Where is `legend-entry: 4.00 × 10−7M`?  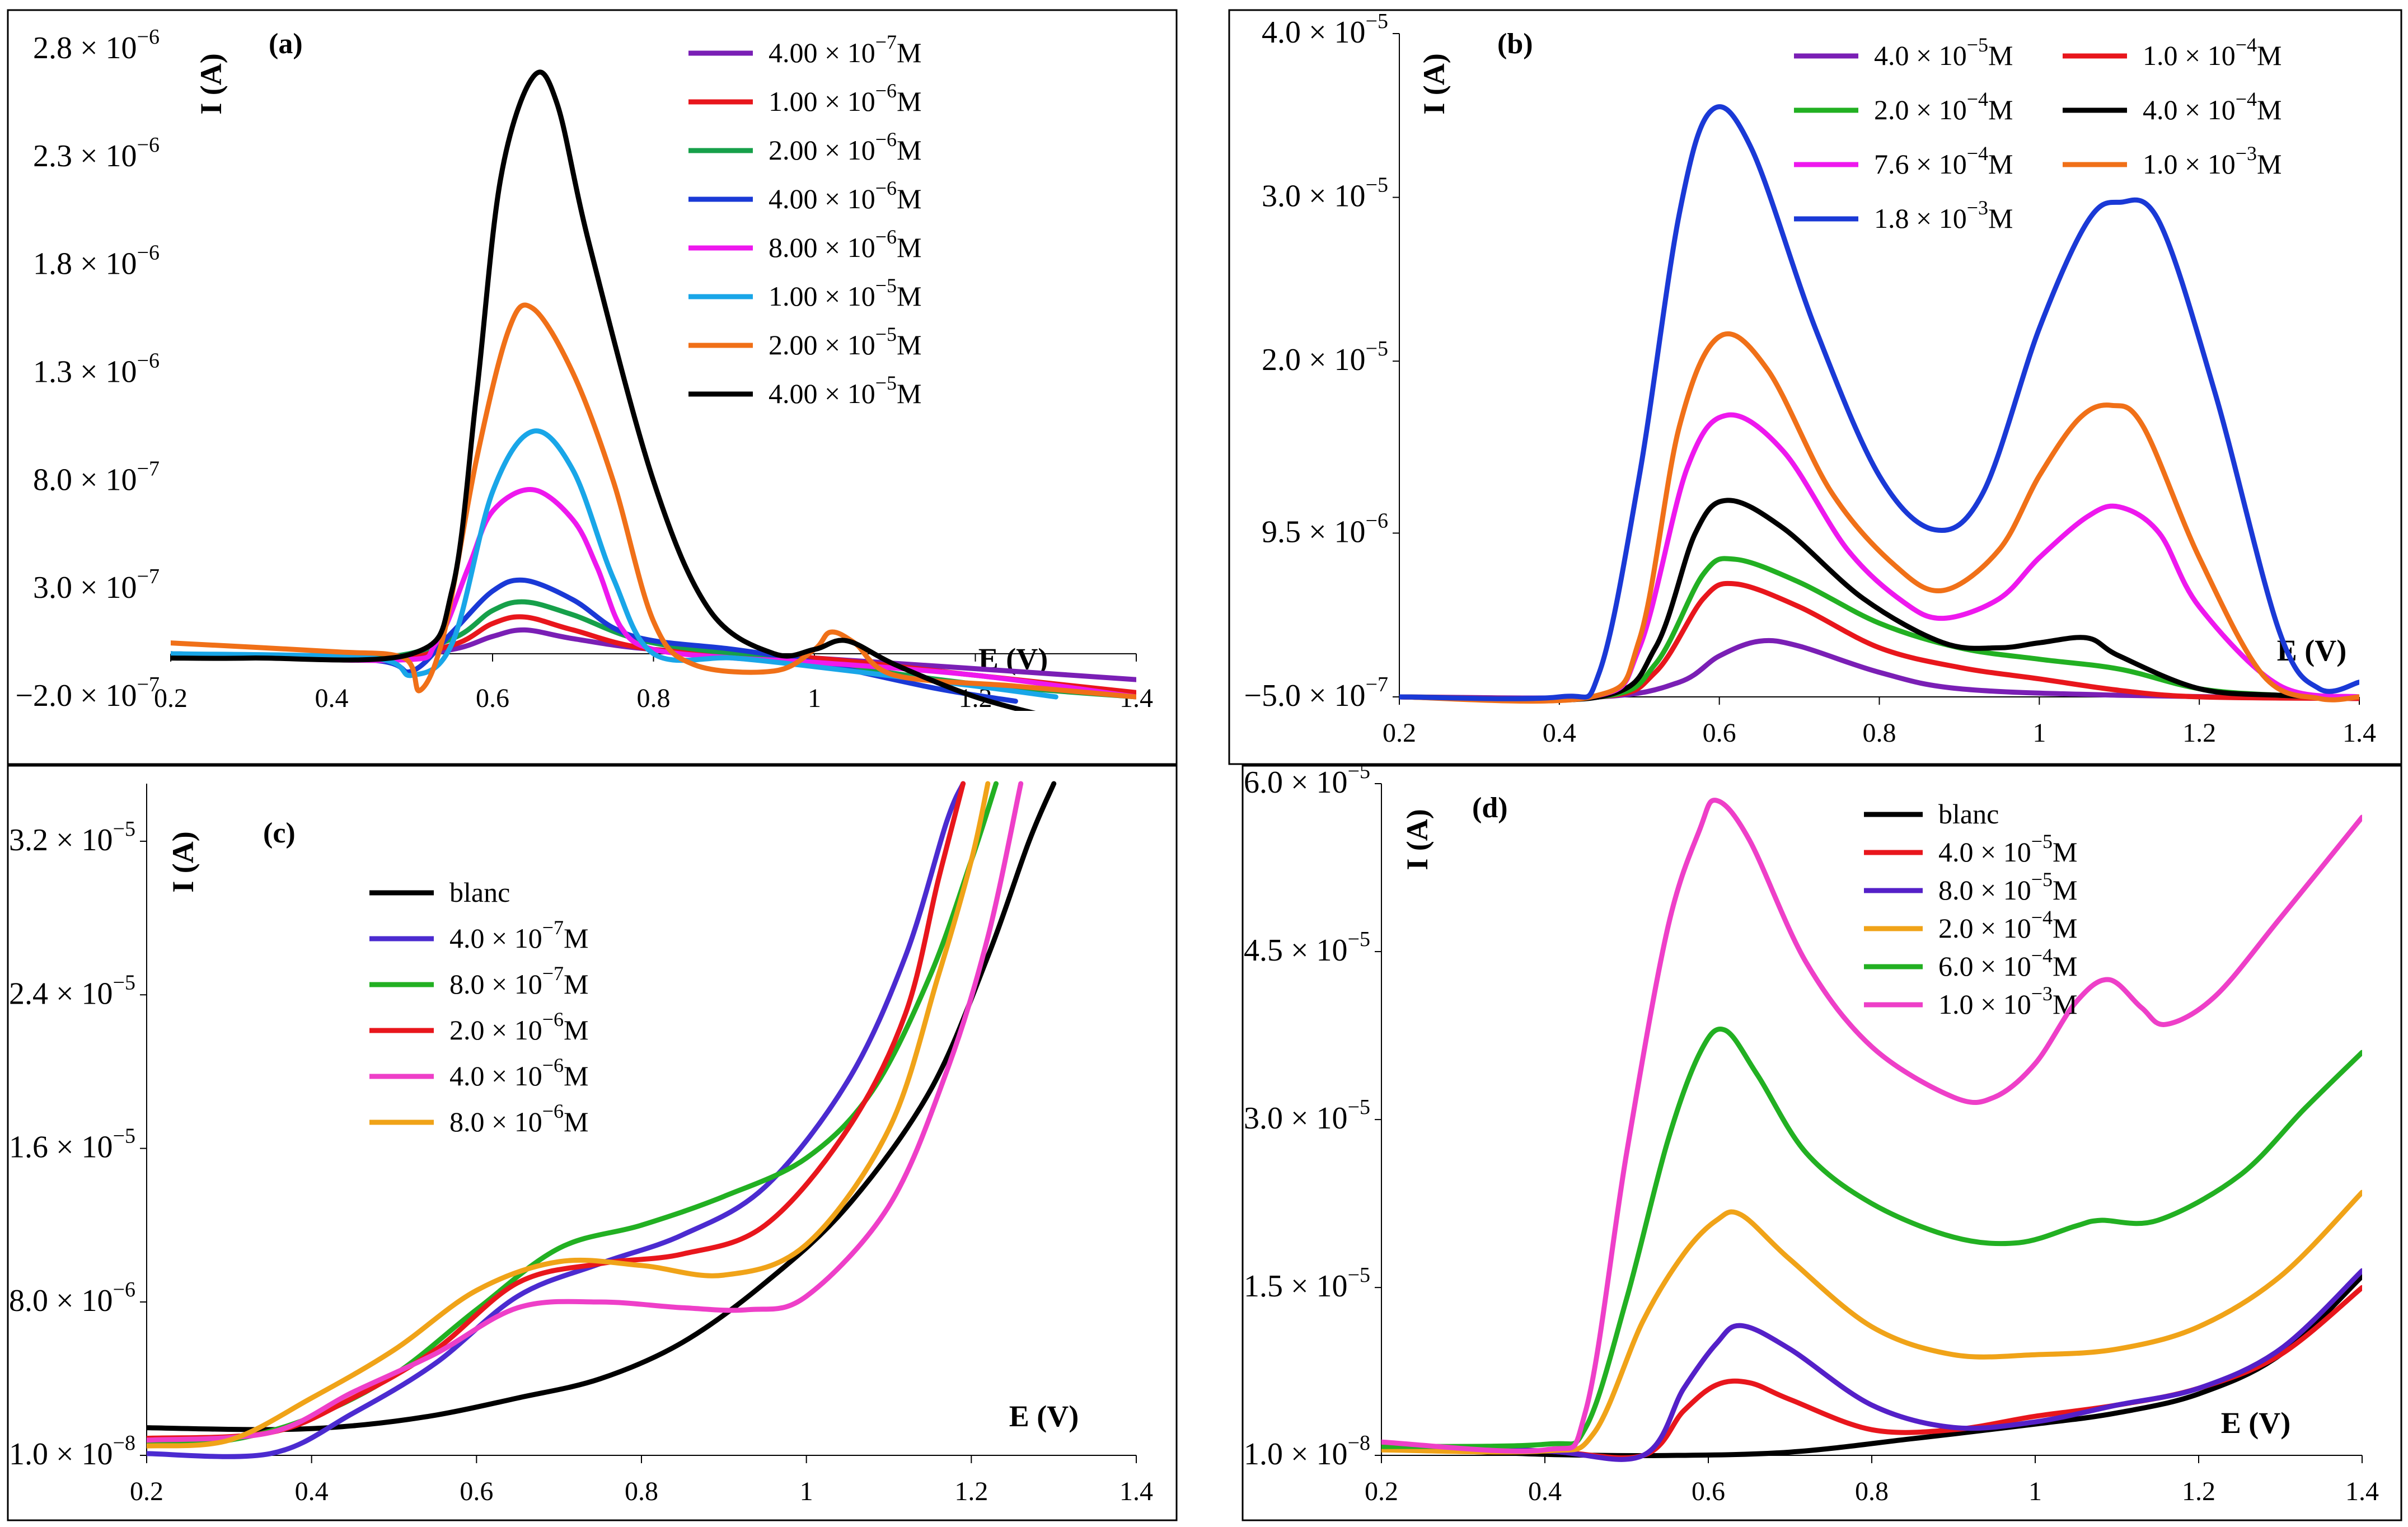 legend-entry: 4.00 × 10−7M is located at coordinates (845, 49).